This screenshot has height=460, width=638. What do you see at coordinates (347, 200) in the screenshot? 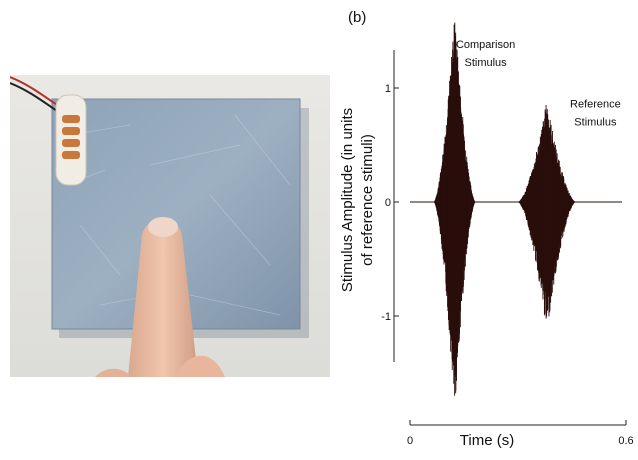
I see `y-axis-label-line: Stimulus Amplitude (in units` at bounding box center [347, 200].